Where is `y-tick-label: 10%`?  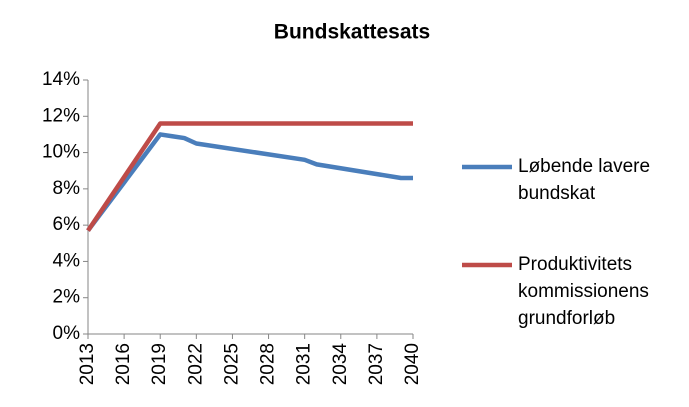 y-tick-label: 10% is located at coordinates (61, 152).